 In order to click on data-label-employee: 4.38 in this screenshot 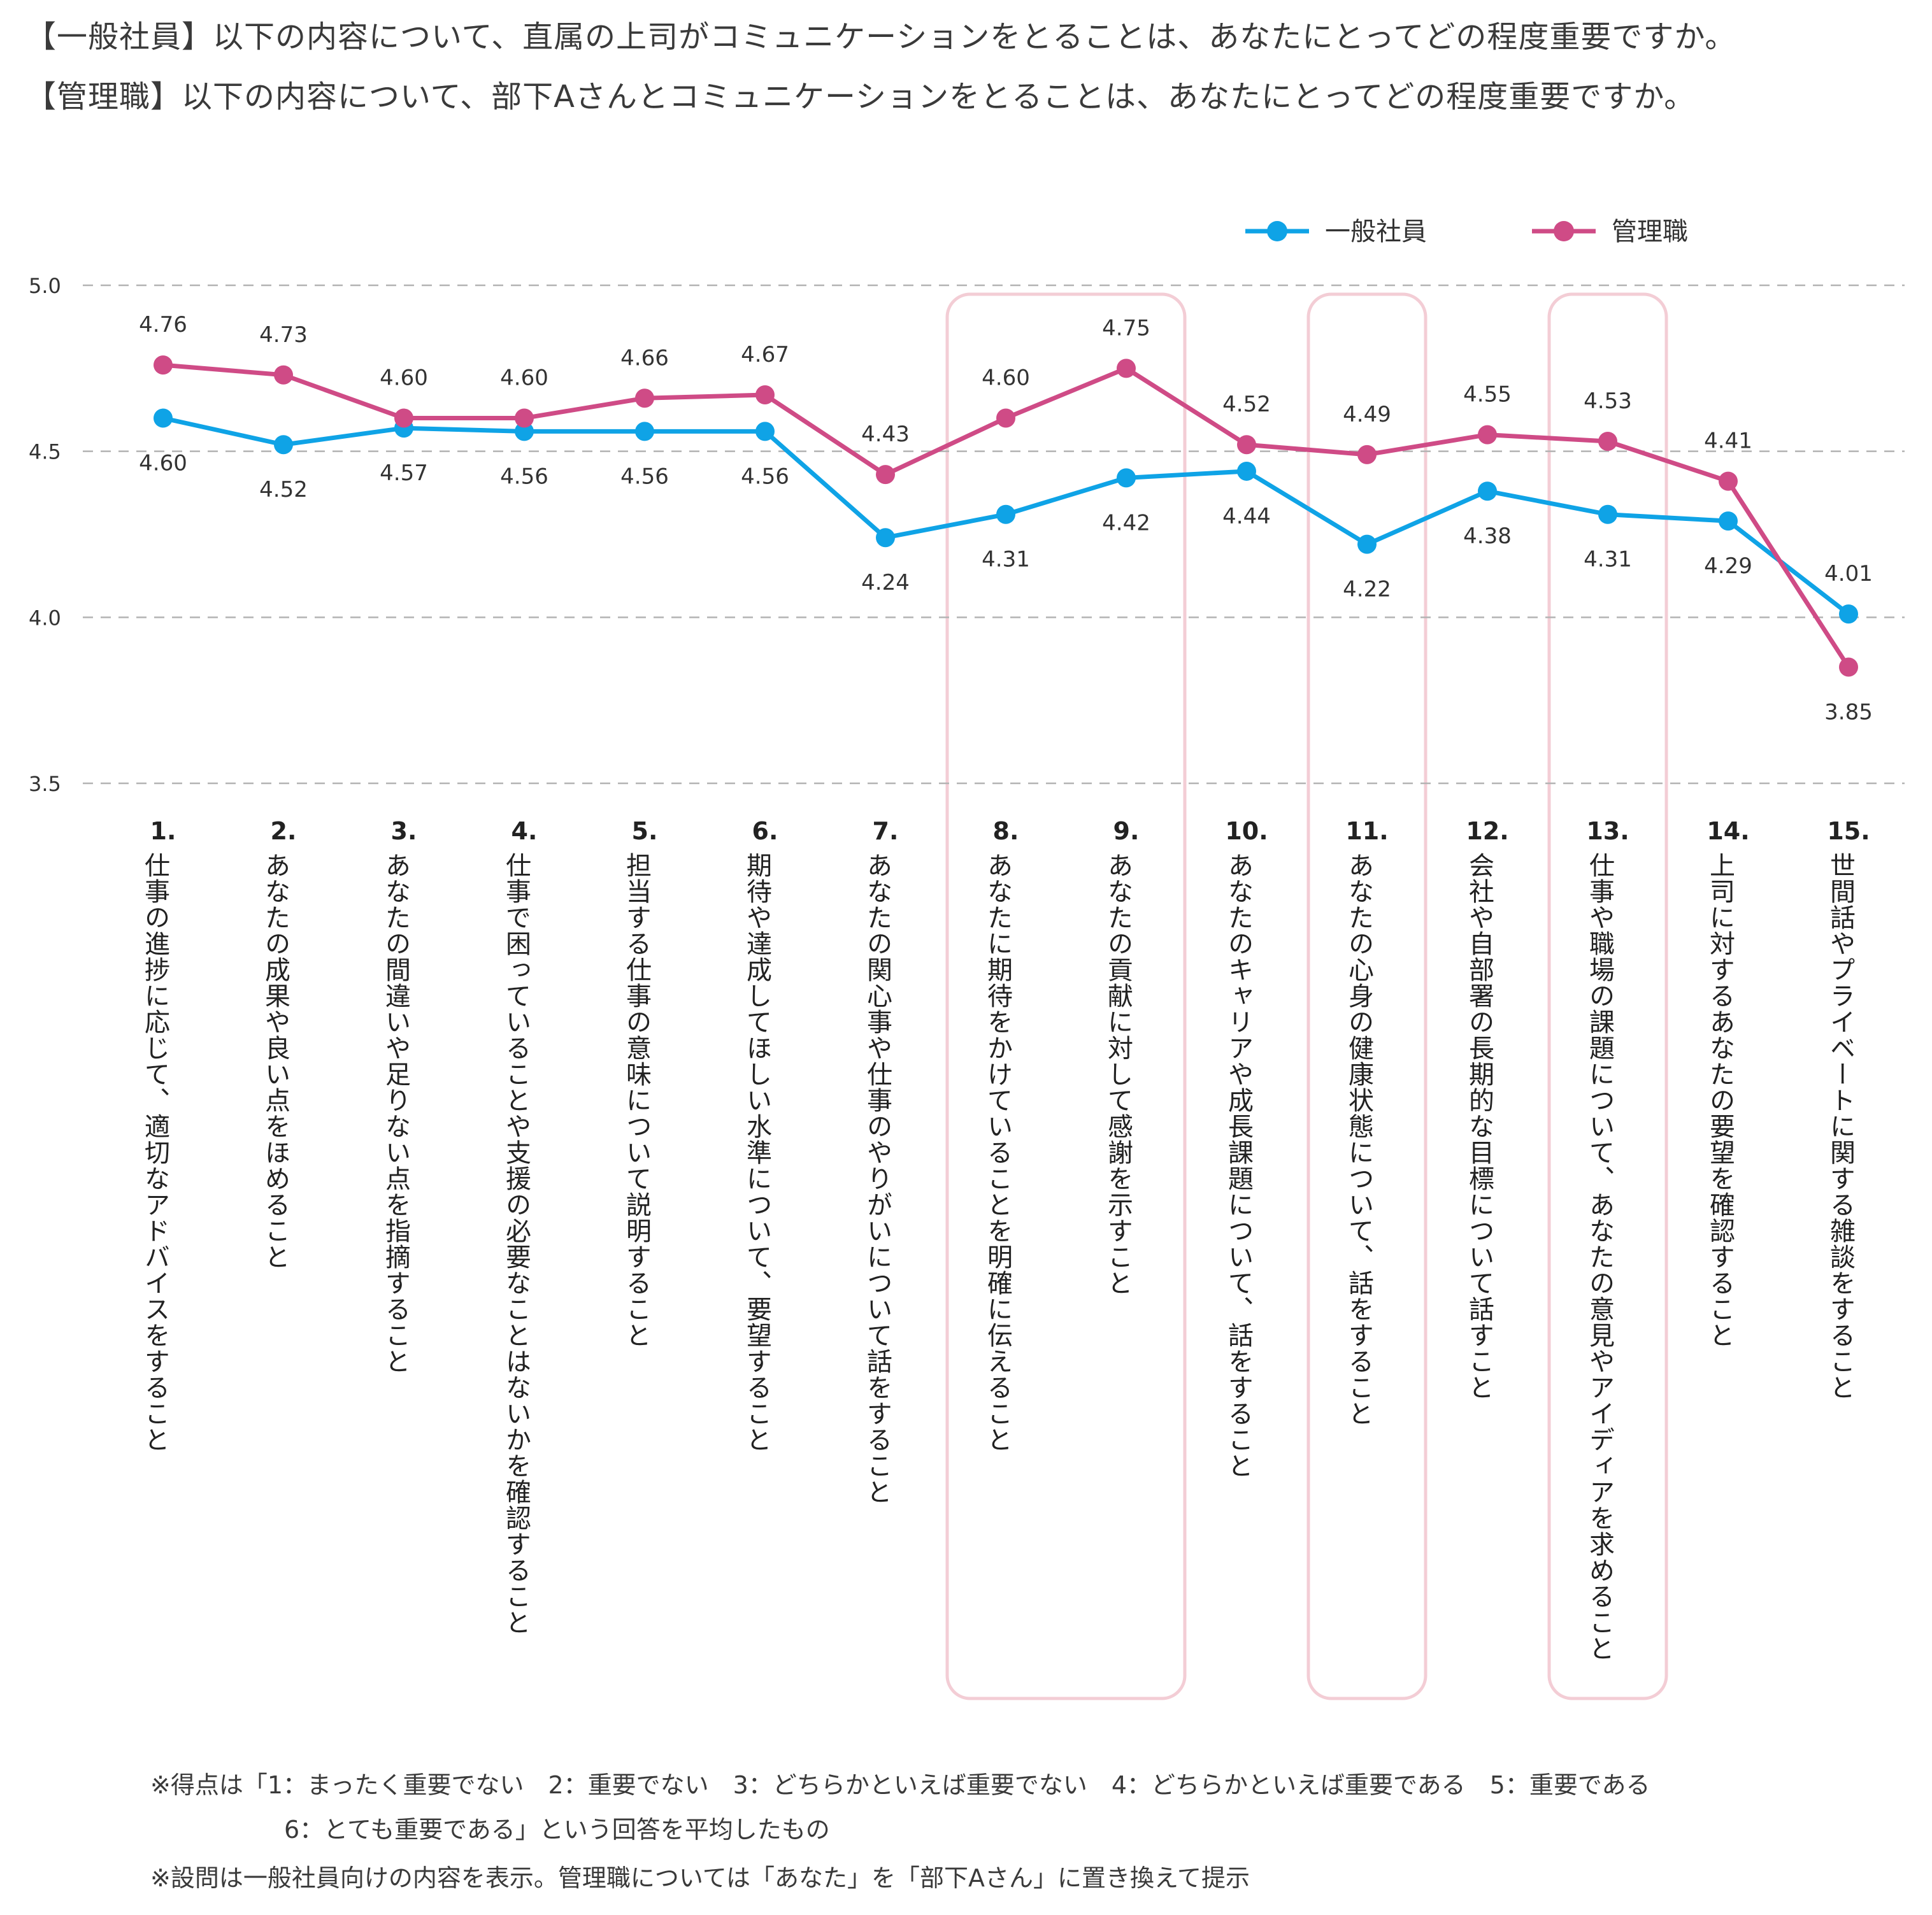, I will do `click(1488, 536)`.